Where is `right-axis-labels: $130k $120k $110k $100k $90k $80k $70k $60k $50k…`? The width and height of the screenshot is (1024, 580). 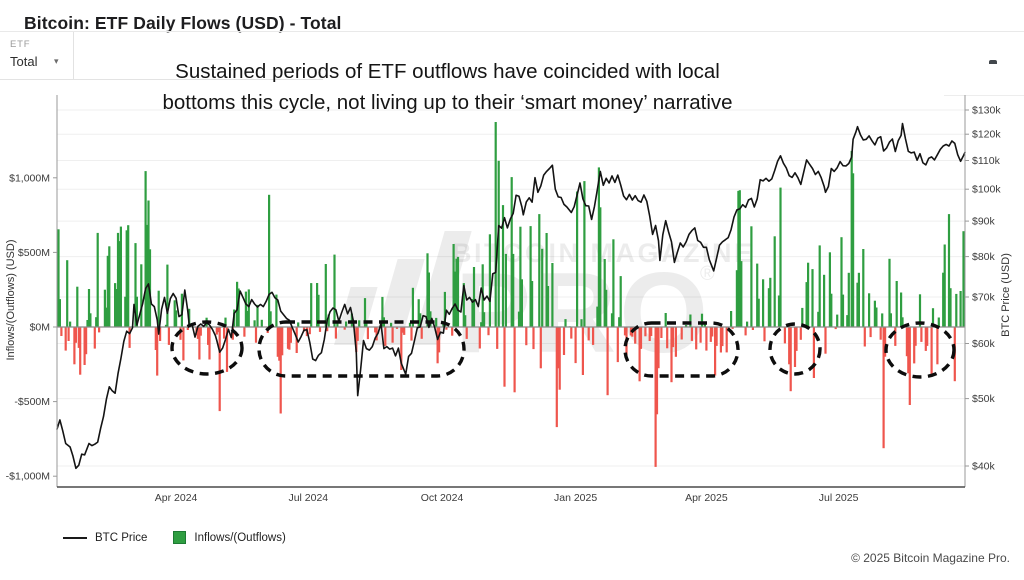 right-axis-labels: $130k $120k $110k $100k $90k $80k $70k $60k $50k… is located at coordinates (988, 289).